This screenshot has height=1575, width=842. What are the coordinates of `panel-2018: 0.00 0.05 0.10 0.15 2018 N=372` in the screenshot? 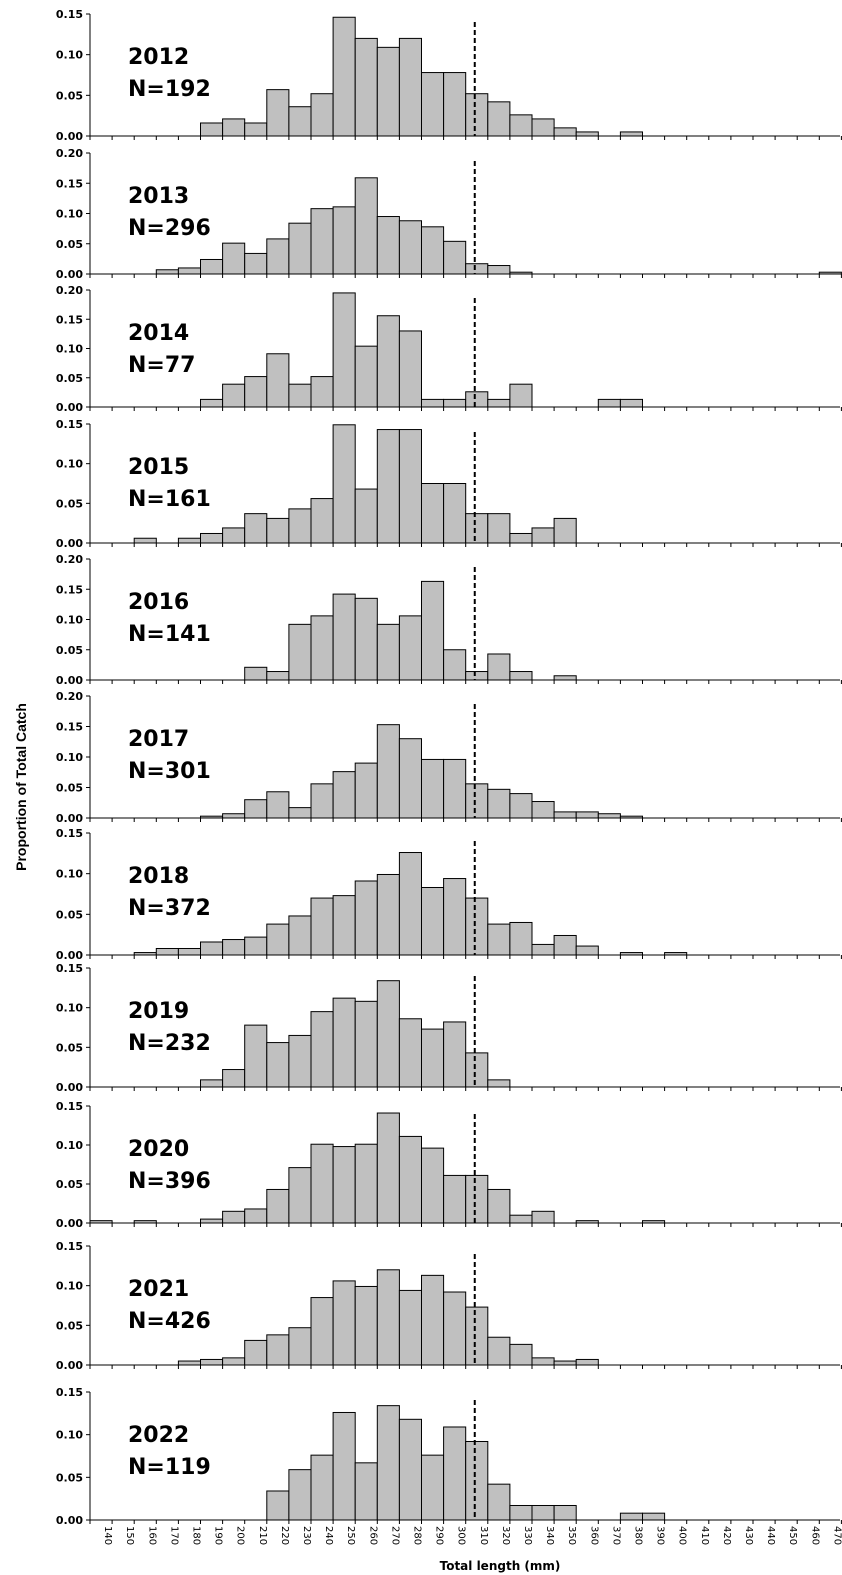 It's located at (449, 894).